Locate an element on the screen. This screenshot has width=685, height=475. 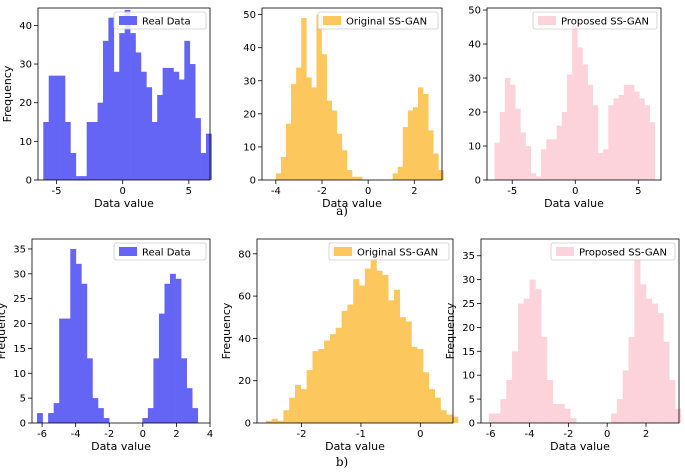
y-tick-label: 30 is located at coordinates (249, 81).